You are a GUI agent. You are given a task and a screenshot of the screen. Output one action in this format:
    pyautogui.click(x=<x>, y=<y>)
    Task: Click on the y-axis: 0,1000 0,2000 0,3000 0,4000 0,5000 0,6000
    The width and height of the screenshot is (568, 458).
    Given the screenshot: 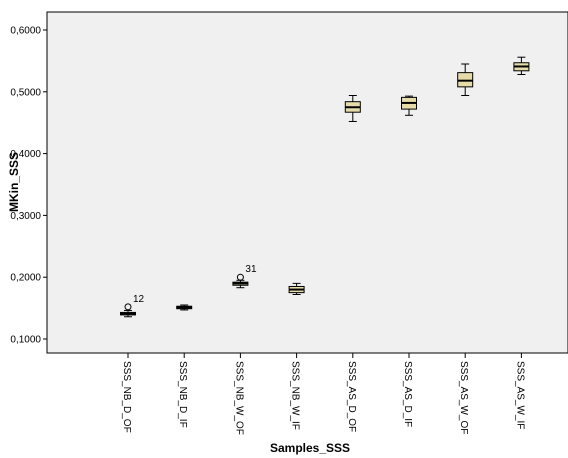 What is the action you would take?
    pyautogui.click(x=28, y=186)
    